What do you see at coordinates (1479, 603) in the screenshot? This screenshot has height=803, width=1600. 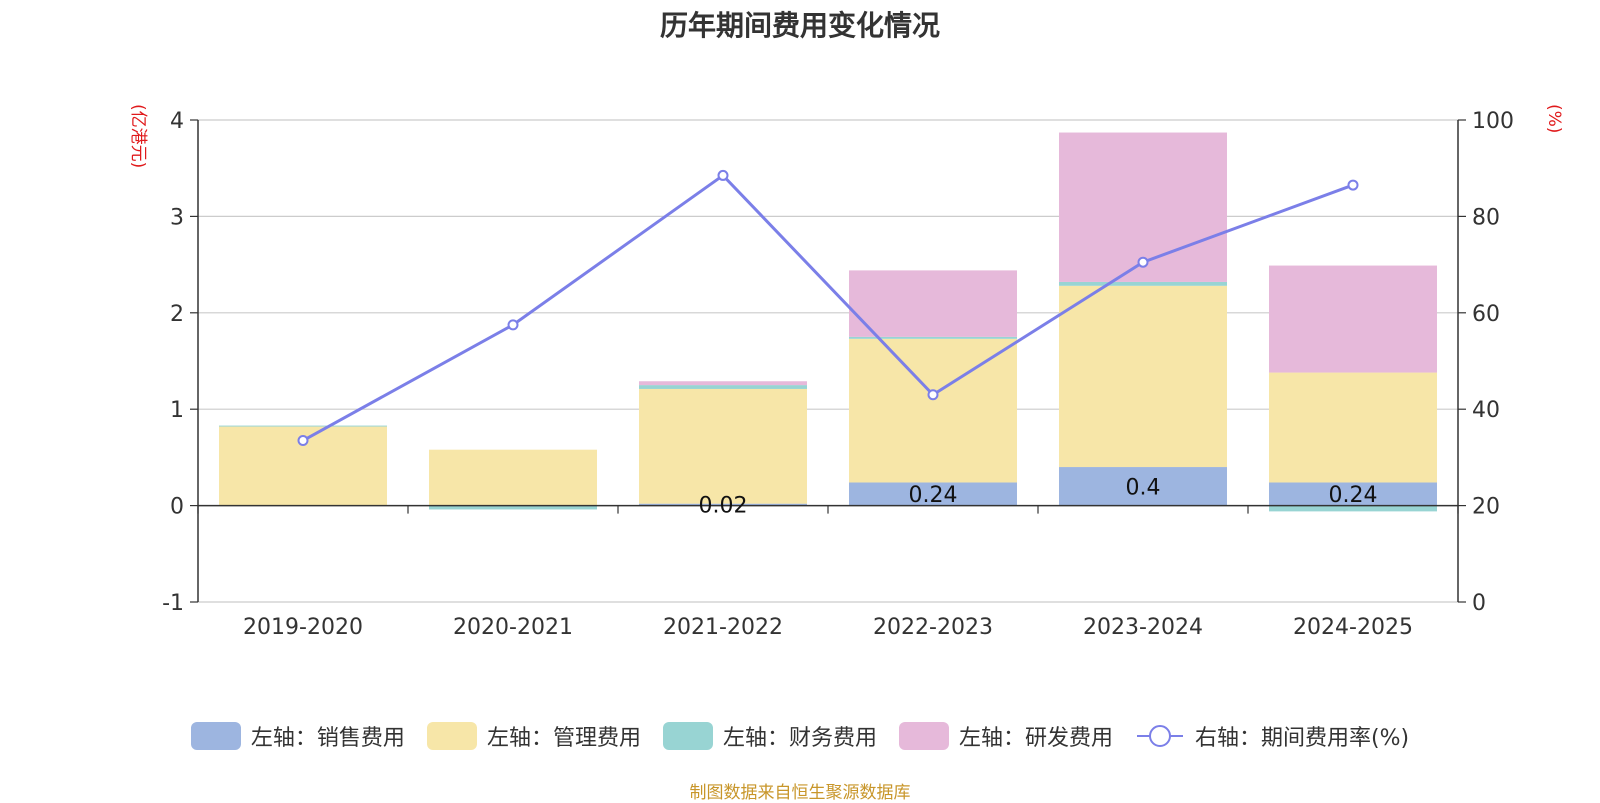 I see `right-axis-tick-label: 0` at bounding box center [1479, 603].